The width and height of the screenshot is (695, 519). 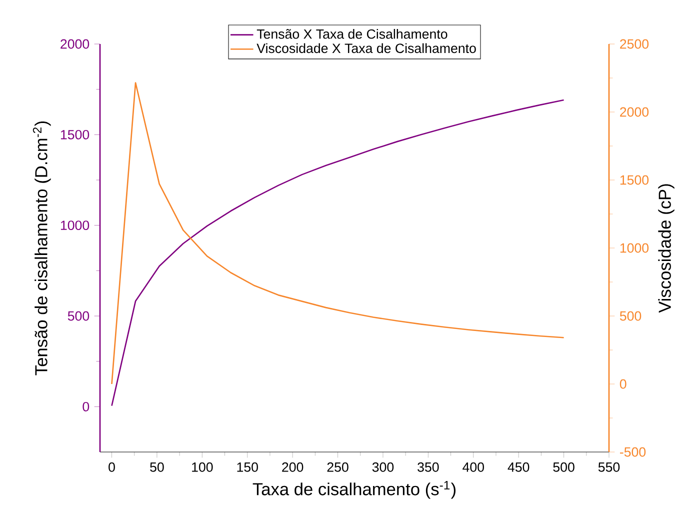 What do you see at coordinates (623, 384) in the screenshot?
I see `y2-tick-label: 0` at bounding box center [623, 384].